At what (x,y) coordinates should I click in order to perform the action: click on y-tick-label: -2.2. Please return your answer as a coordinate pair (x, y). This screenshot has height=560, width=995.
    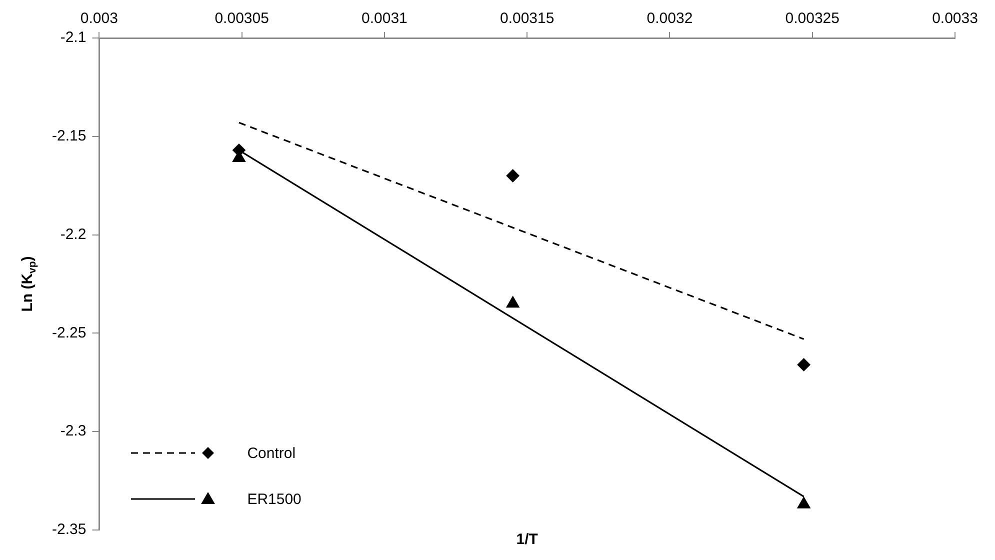
    Looking at the image, I should click on (73, 234).